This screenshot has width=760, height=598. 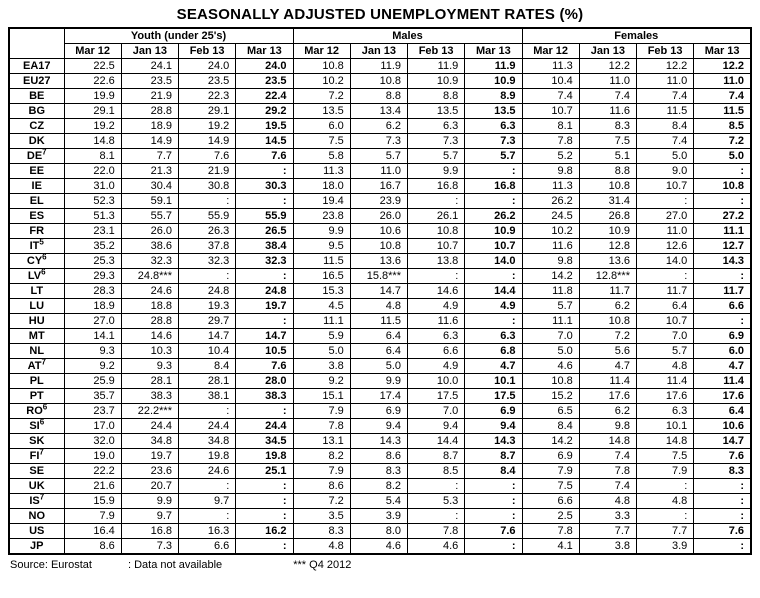 I want to click on value-cell: 22.2, so click(x=92, y=471).